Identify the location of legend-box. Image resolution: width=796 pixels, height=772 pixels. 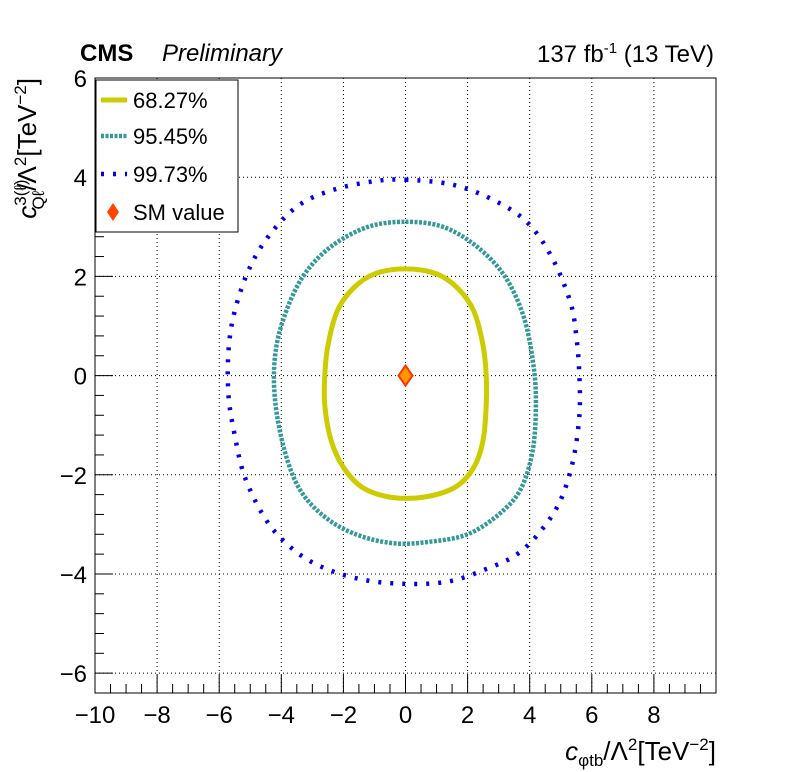
(167, 156).